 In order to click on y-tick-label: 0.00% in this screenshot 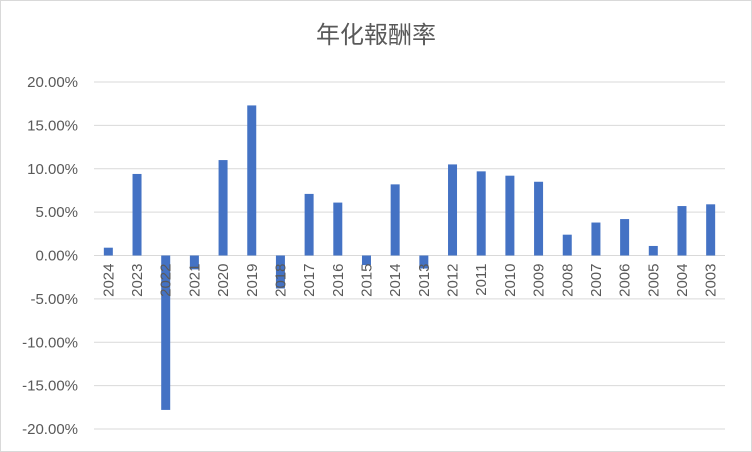, I will do `click(56, 256)`.